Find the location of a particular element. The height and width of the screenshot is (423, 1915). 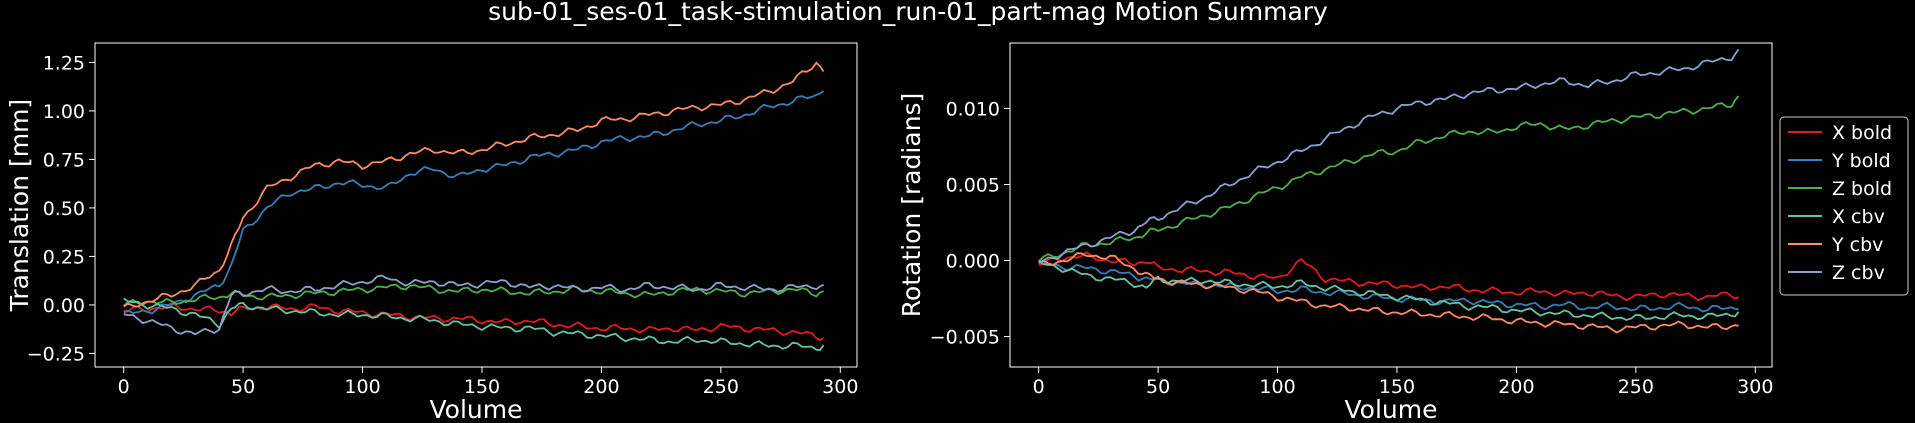

y-tick-label: 1.25 is located at coordinates (64, 63).